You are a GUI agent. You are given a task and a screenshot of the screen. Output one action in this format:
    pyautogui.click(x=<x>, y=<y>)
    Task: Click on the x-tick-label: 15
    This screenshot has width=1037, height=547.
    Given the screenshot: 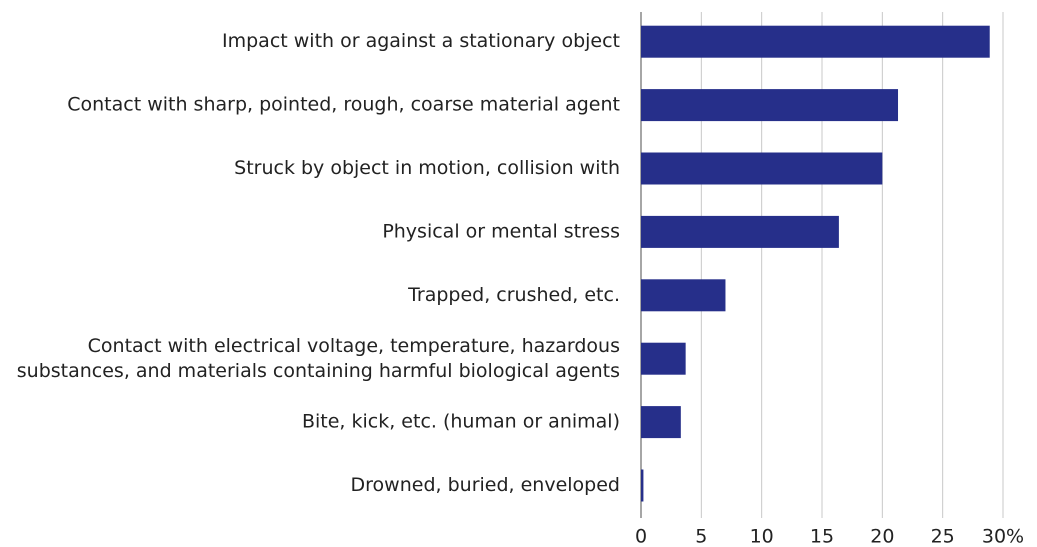 What is the action you would take?
    pyautogui.click(x=822, y=536)
    